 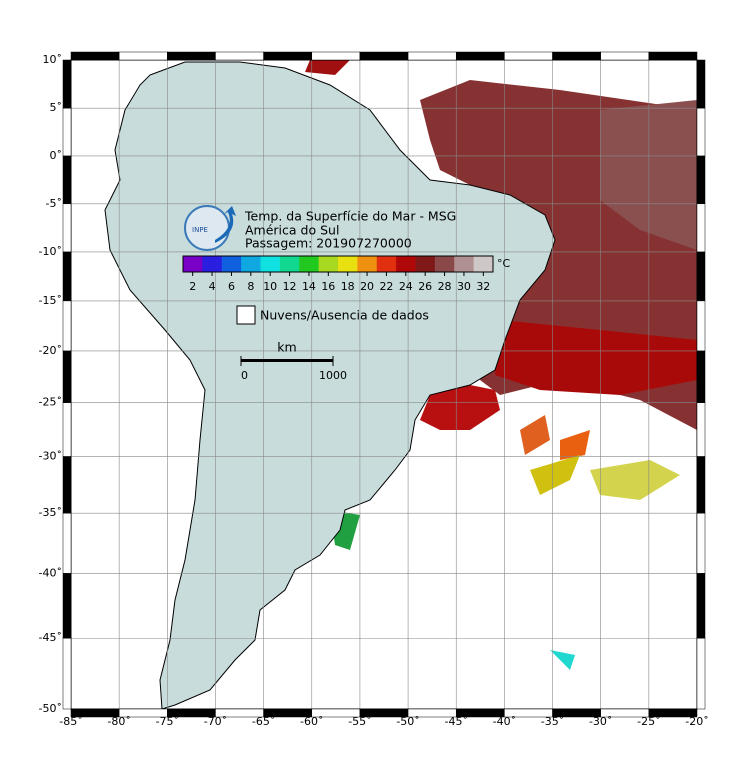 I want to click on x-tick-label: -60˚, so click(x=311, y=721).